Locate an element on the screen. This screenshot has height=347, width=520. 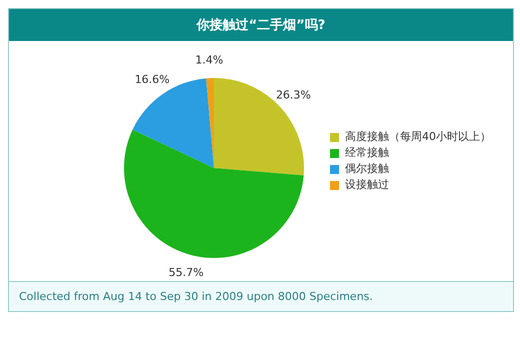
data-label: 16.6% is located at coordinates (152, 79).